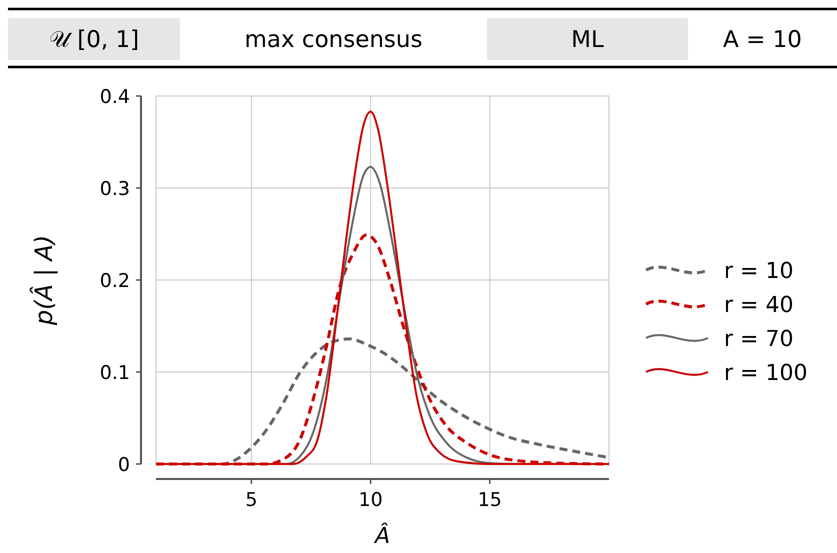  I want to click on text: ML, so click(587, 40).